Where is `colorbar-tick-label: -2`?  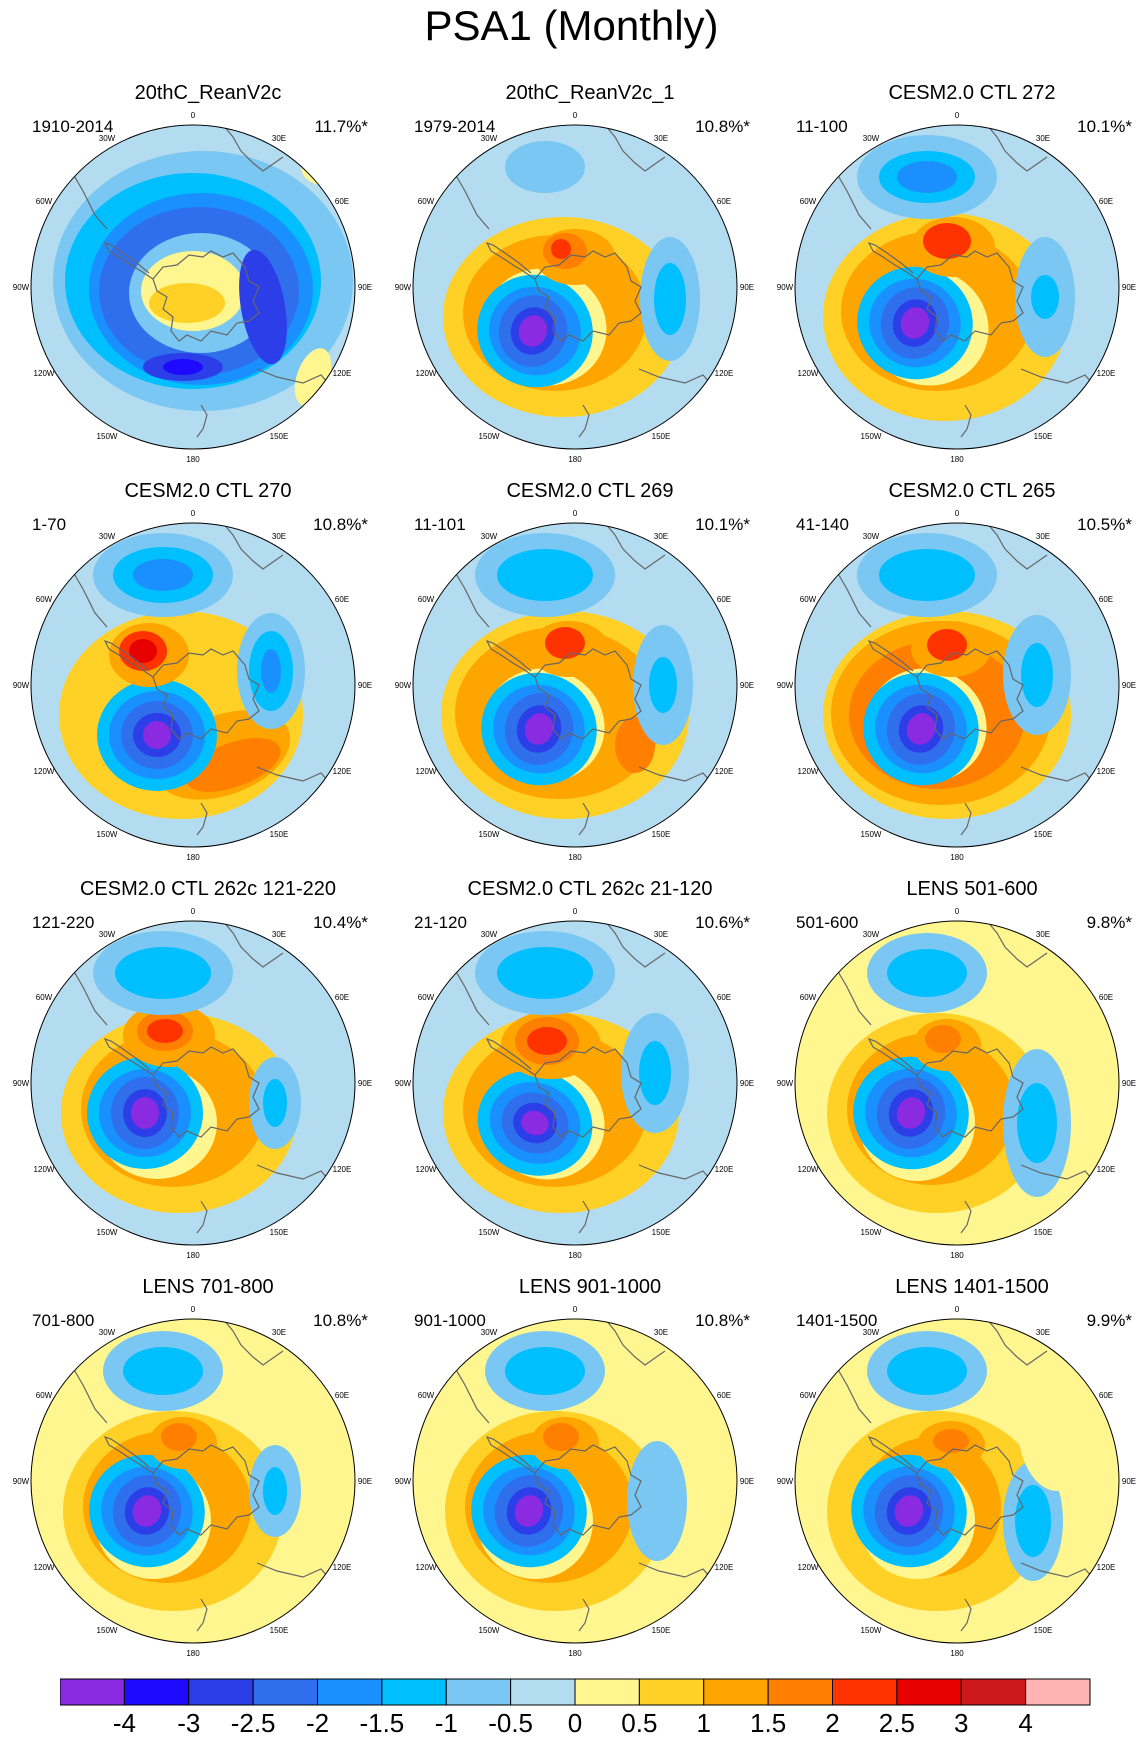 colorbar-tick-label: -2 is located at coordinates (317, 1723).